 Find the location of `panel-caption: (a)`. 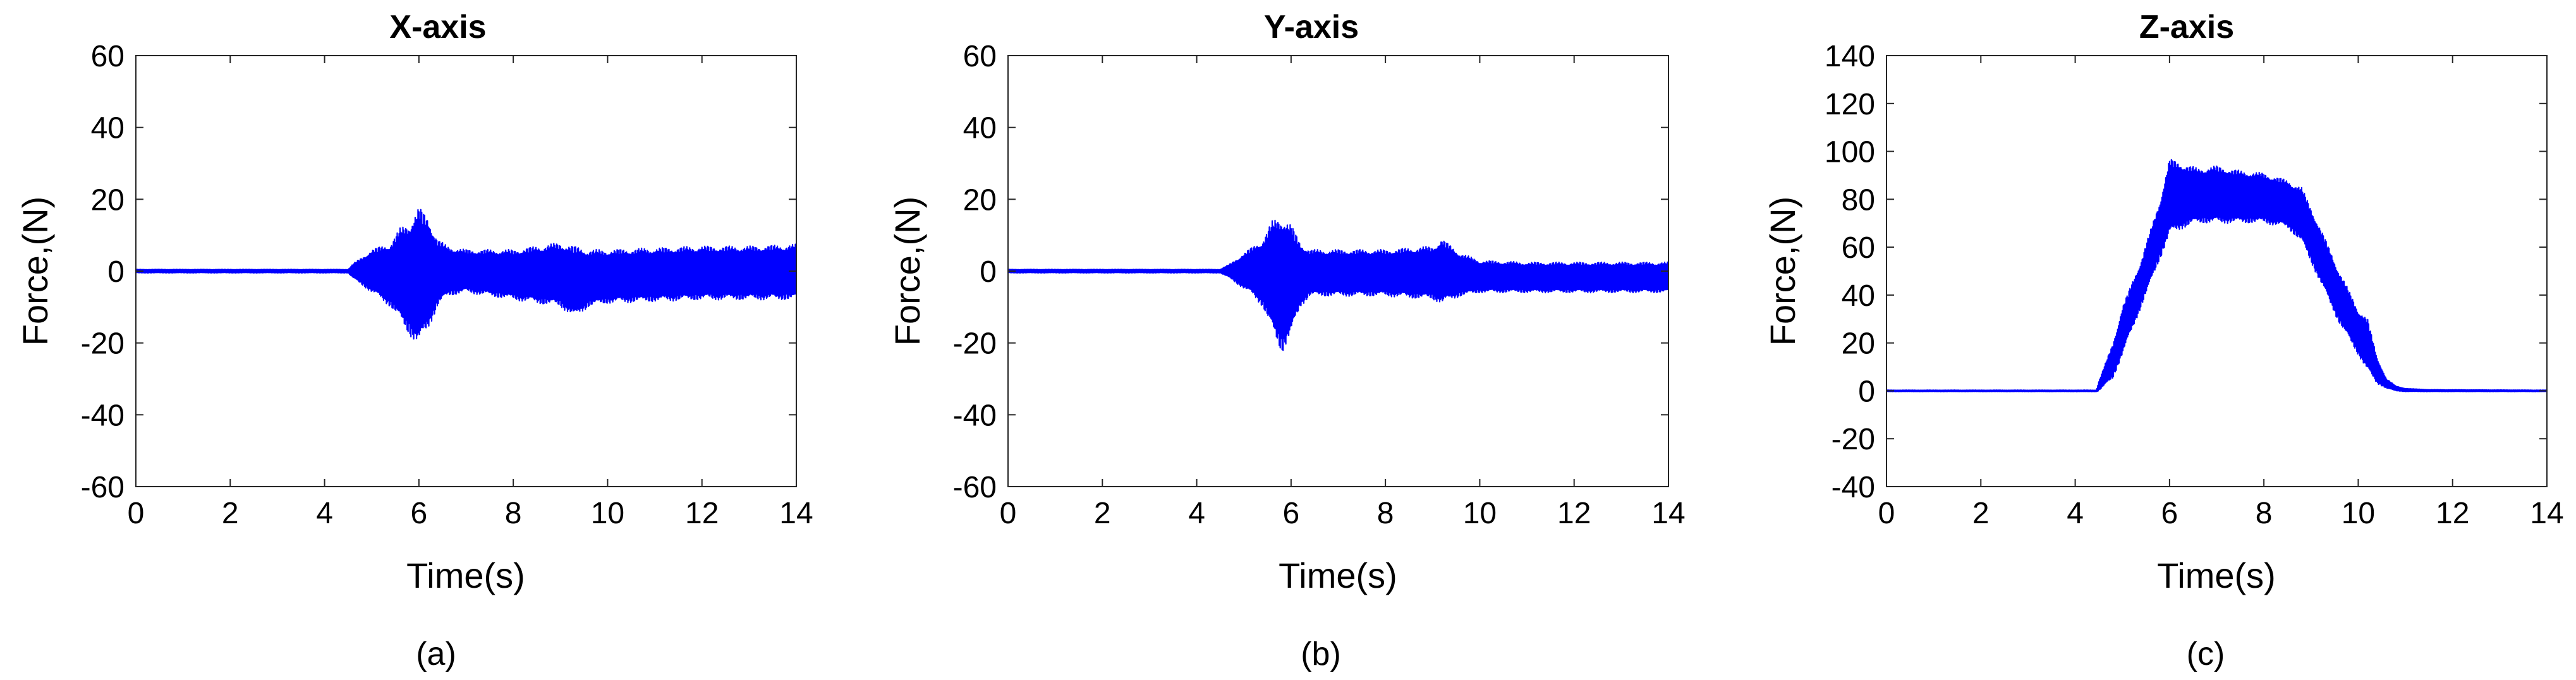

panel-caption: (a) is located at coordinates (436, 654).